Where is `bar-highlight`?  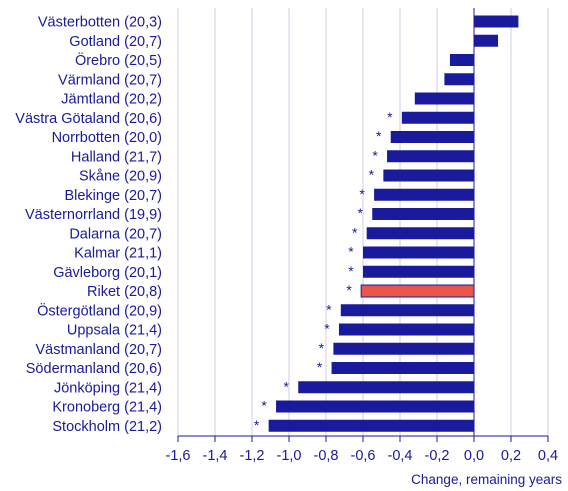 bar-highlight is located at coordinates (417, 291).